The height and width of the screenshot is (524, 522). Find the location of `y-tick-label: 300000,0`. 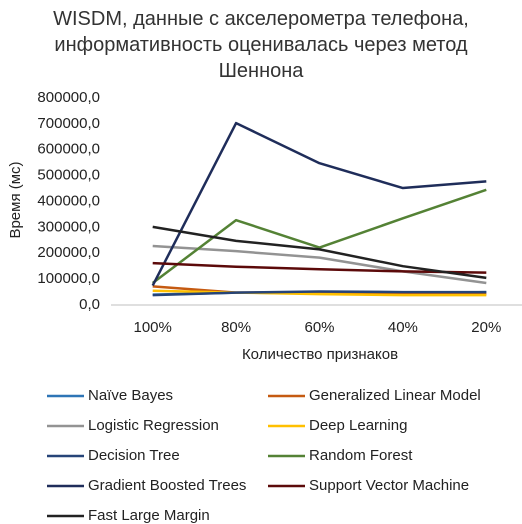

y-tick-label: 300000,0 is located at coordinates (68, 226).